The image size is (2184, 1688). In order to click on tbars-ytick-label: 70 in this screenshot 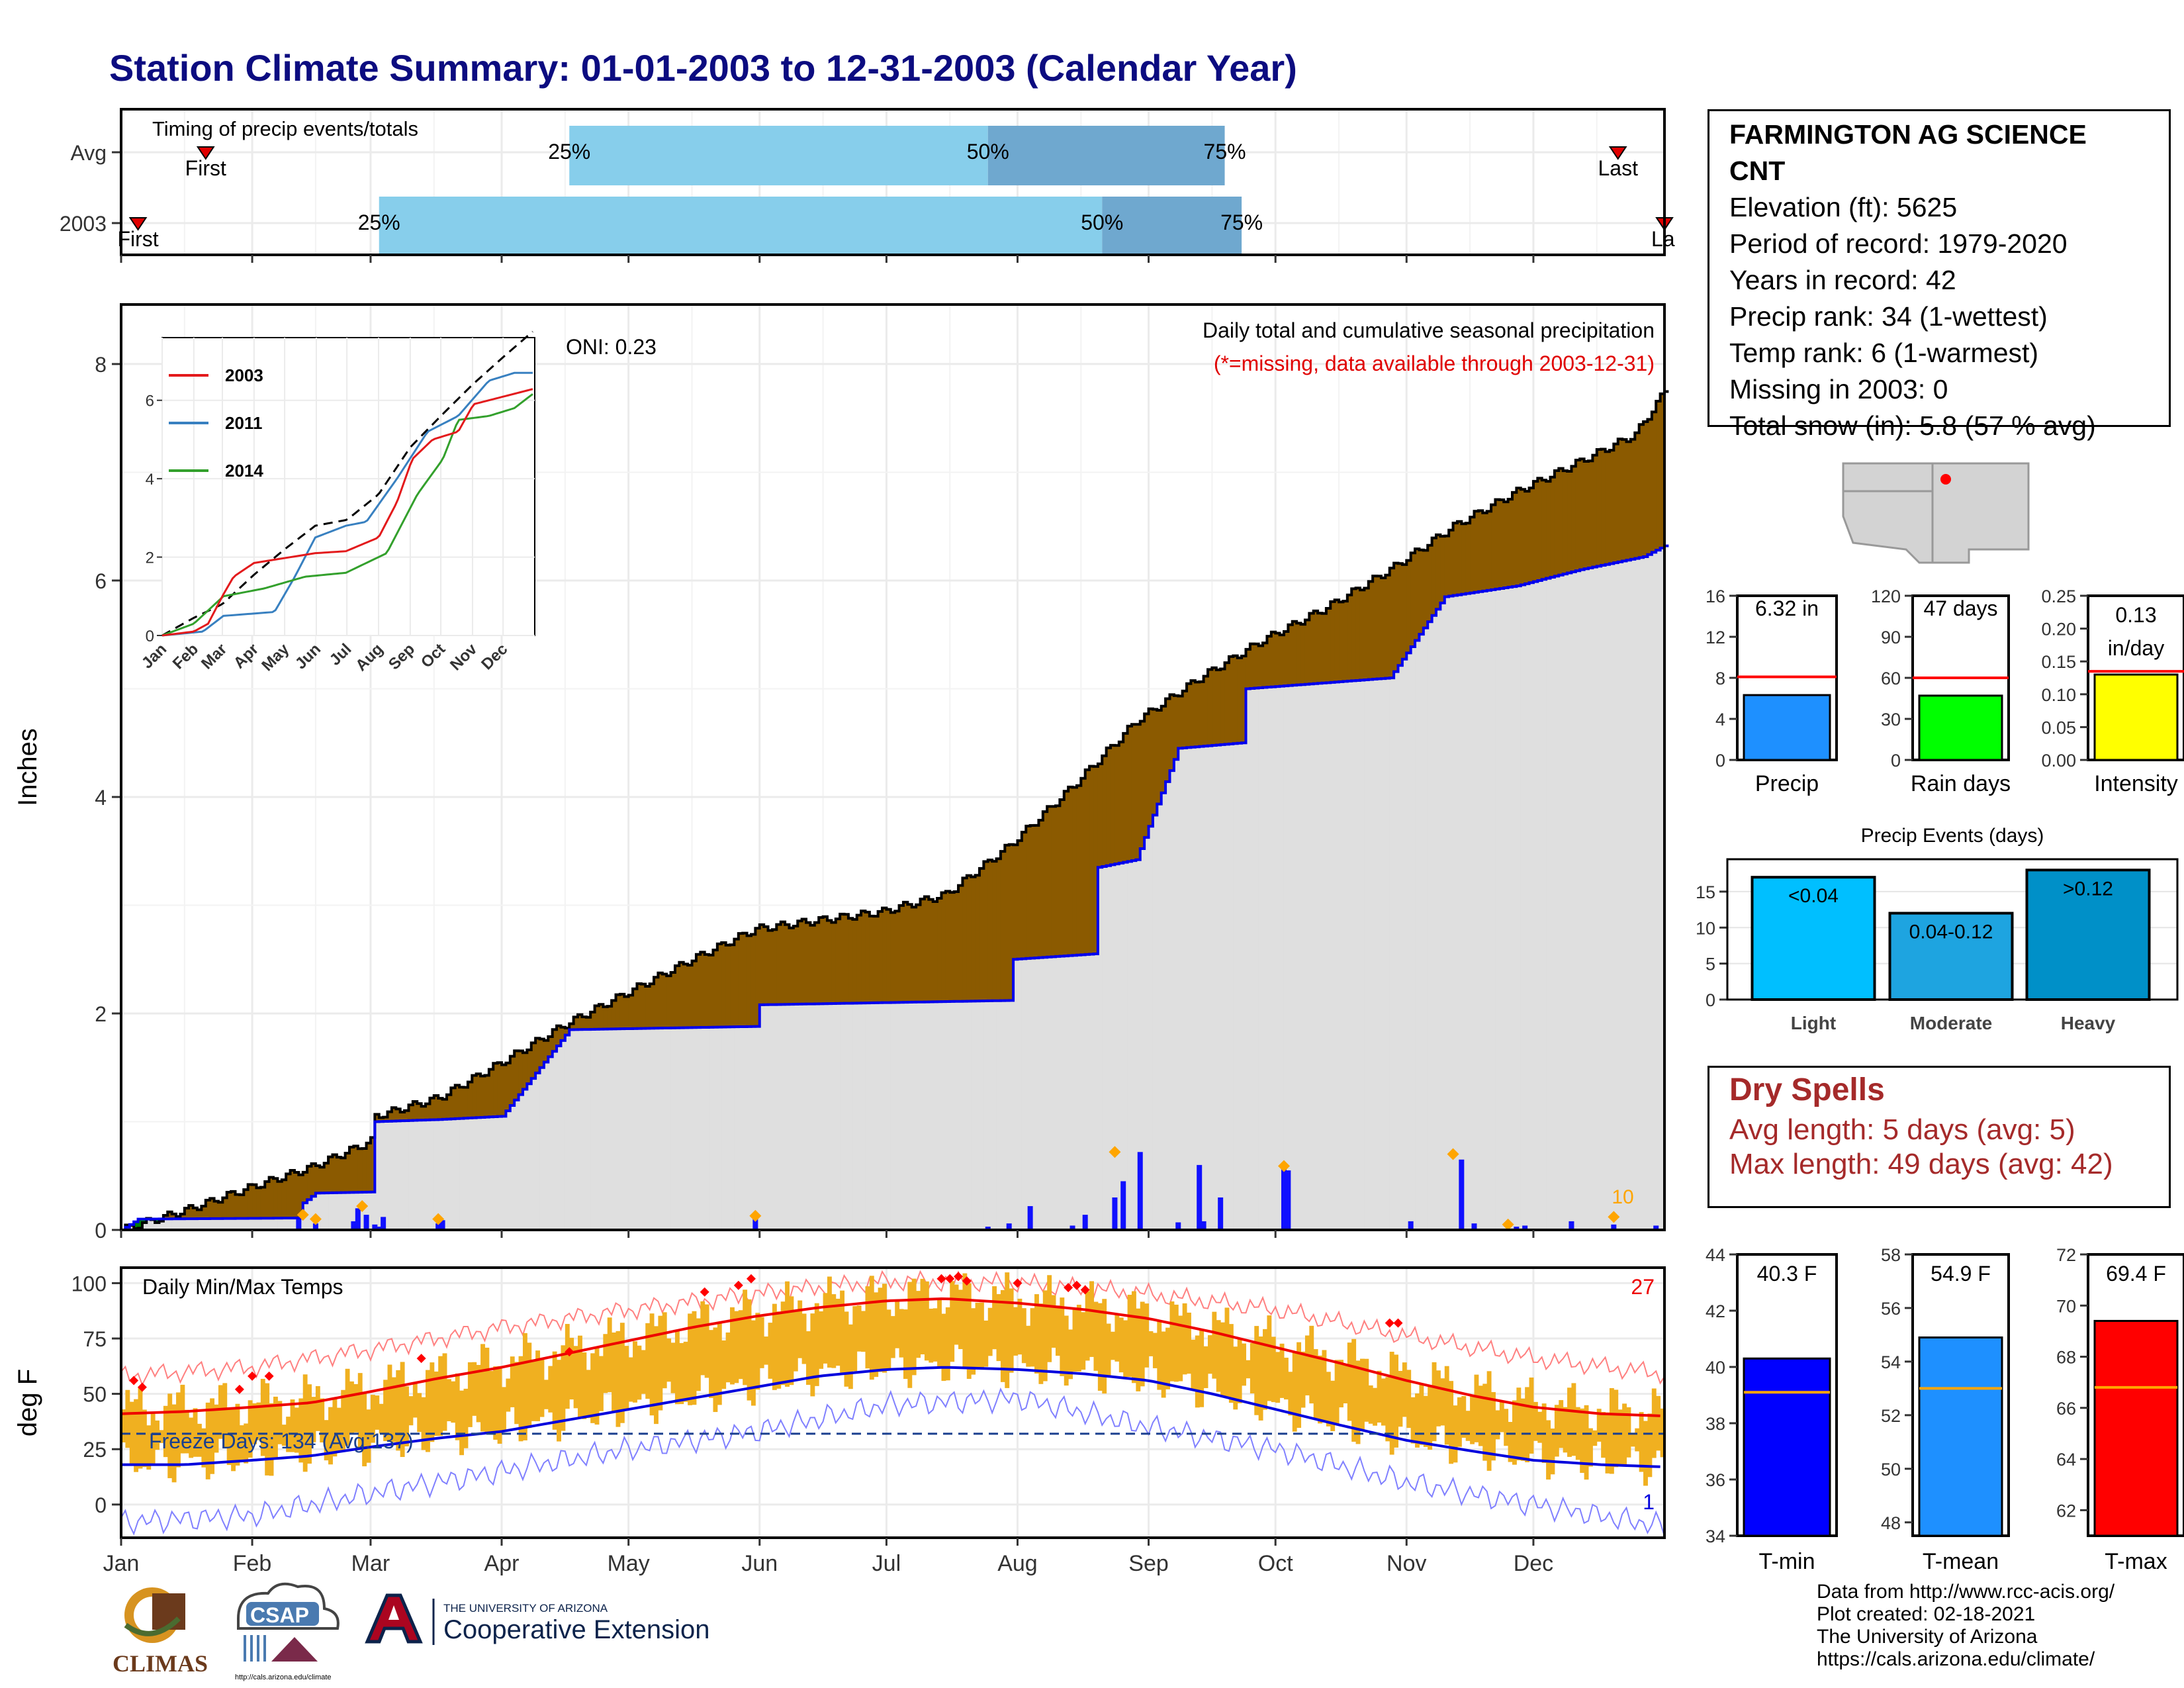, I will do `click(2066, 1306)`.